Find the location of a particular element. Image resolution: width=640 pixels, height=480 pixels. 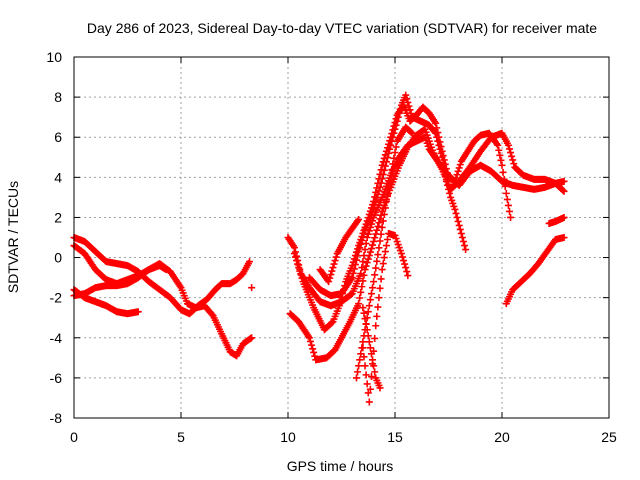

y-axis-label: SDTVAR / TECUs is located at coordinates (13, 237).